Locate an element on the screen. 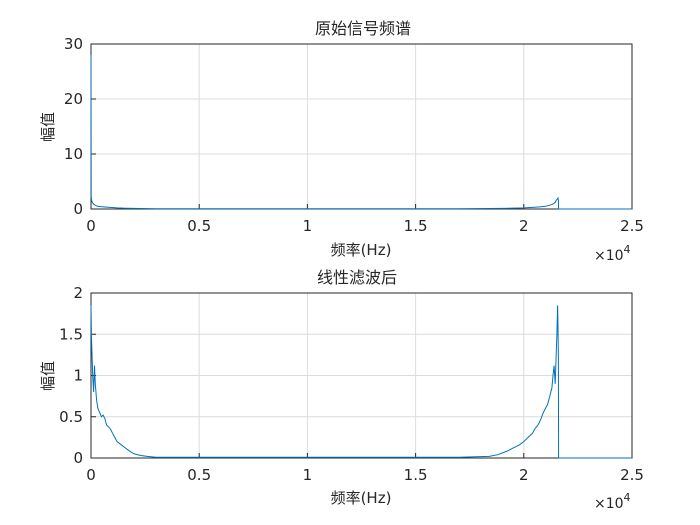 Image resolution: width=700 pixels, height=525 pixels. y-tick-label: 1.5 is located at coordinates (71, 334).